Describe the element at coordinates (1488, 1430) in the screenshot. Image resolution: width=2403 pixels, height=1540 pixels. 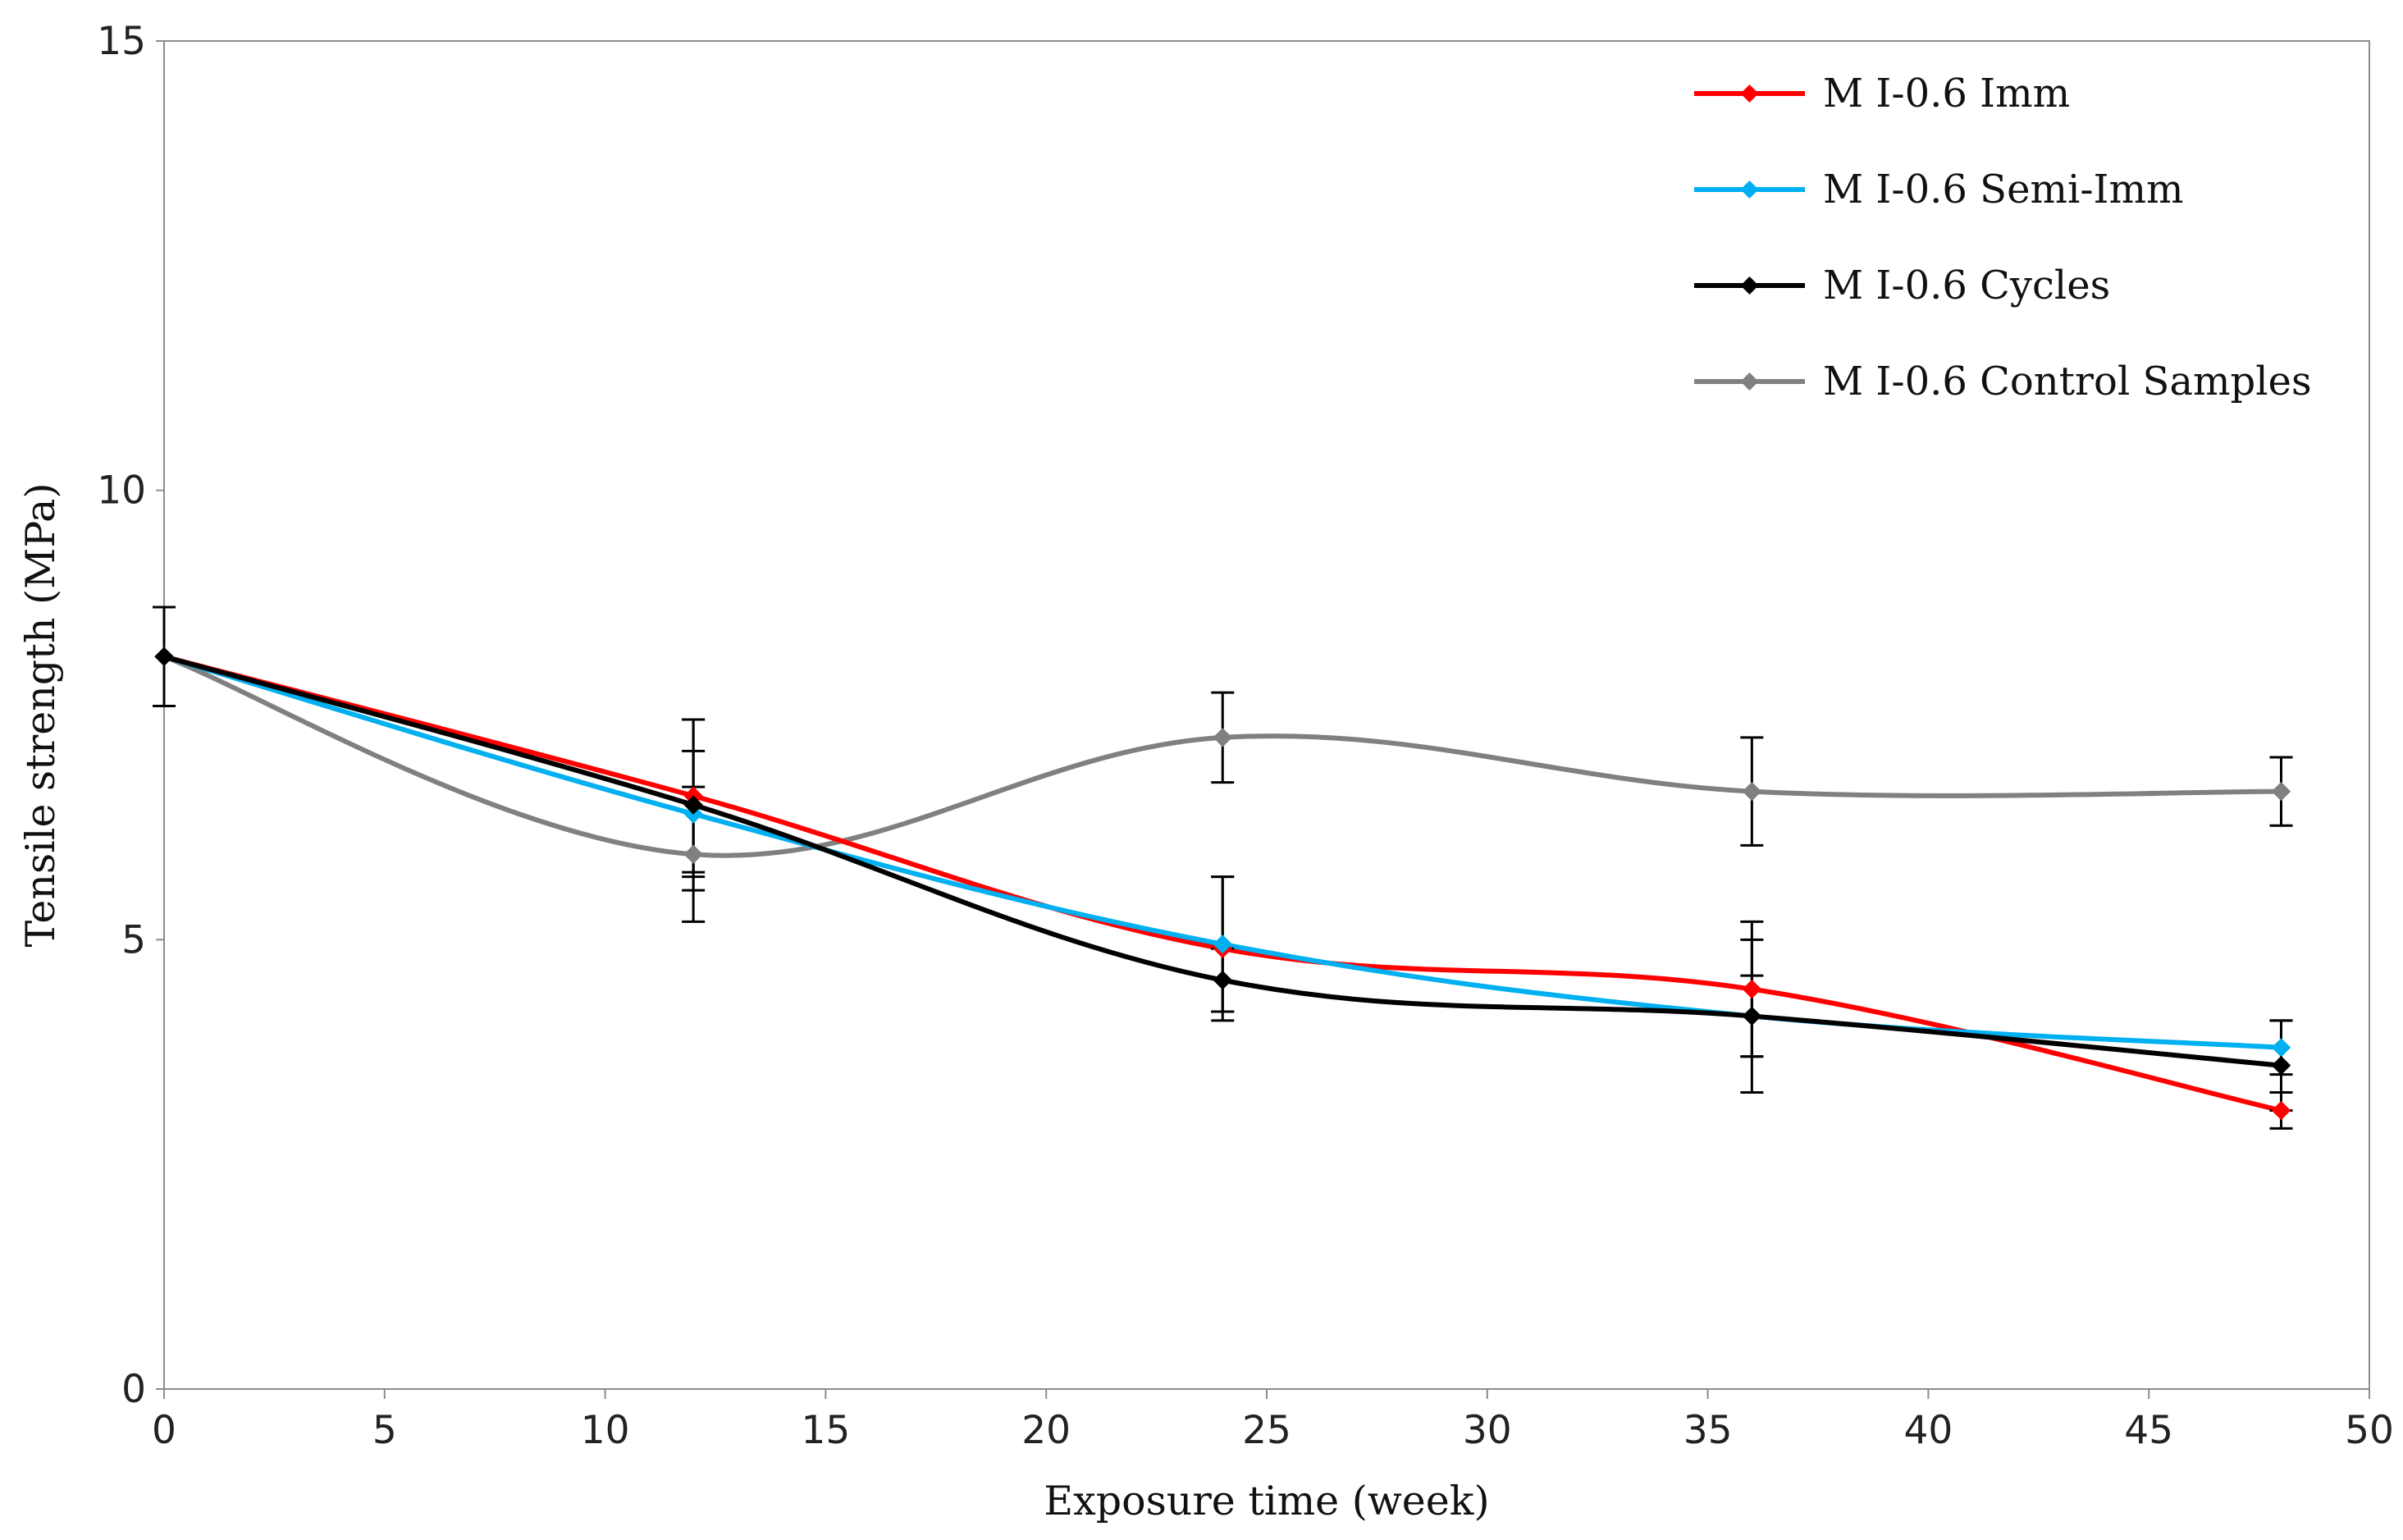
I see `x-tick-label: 30` at that location.